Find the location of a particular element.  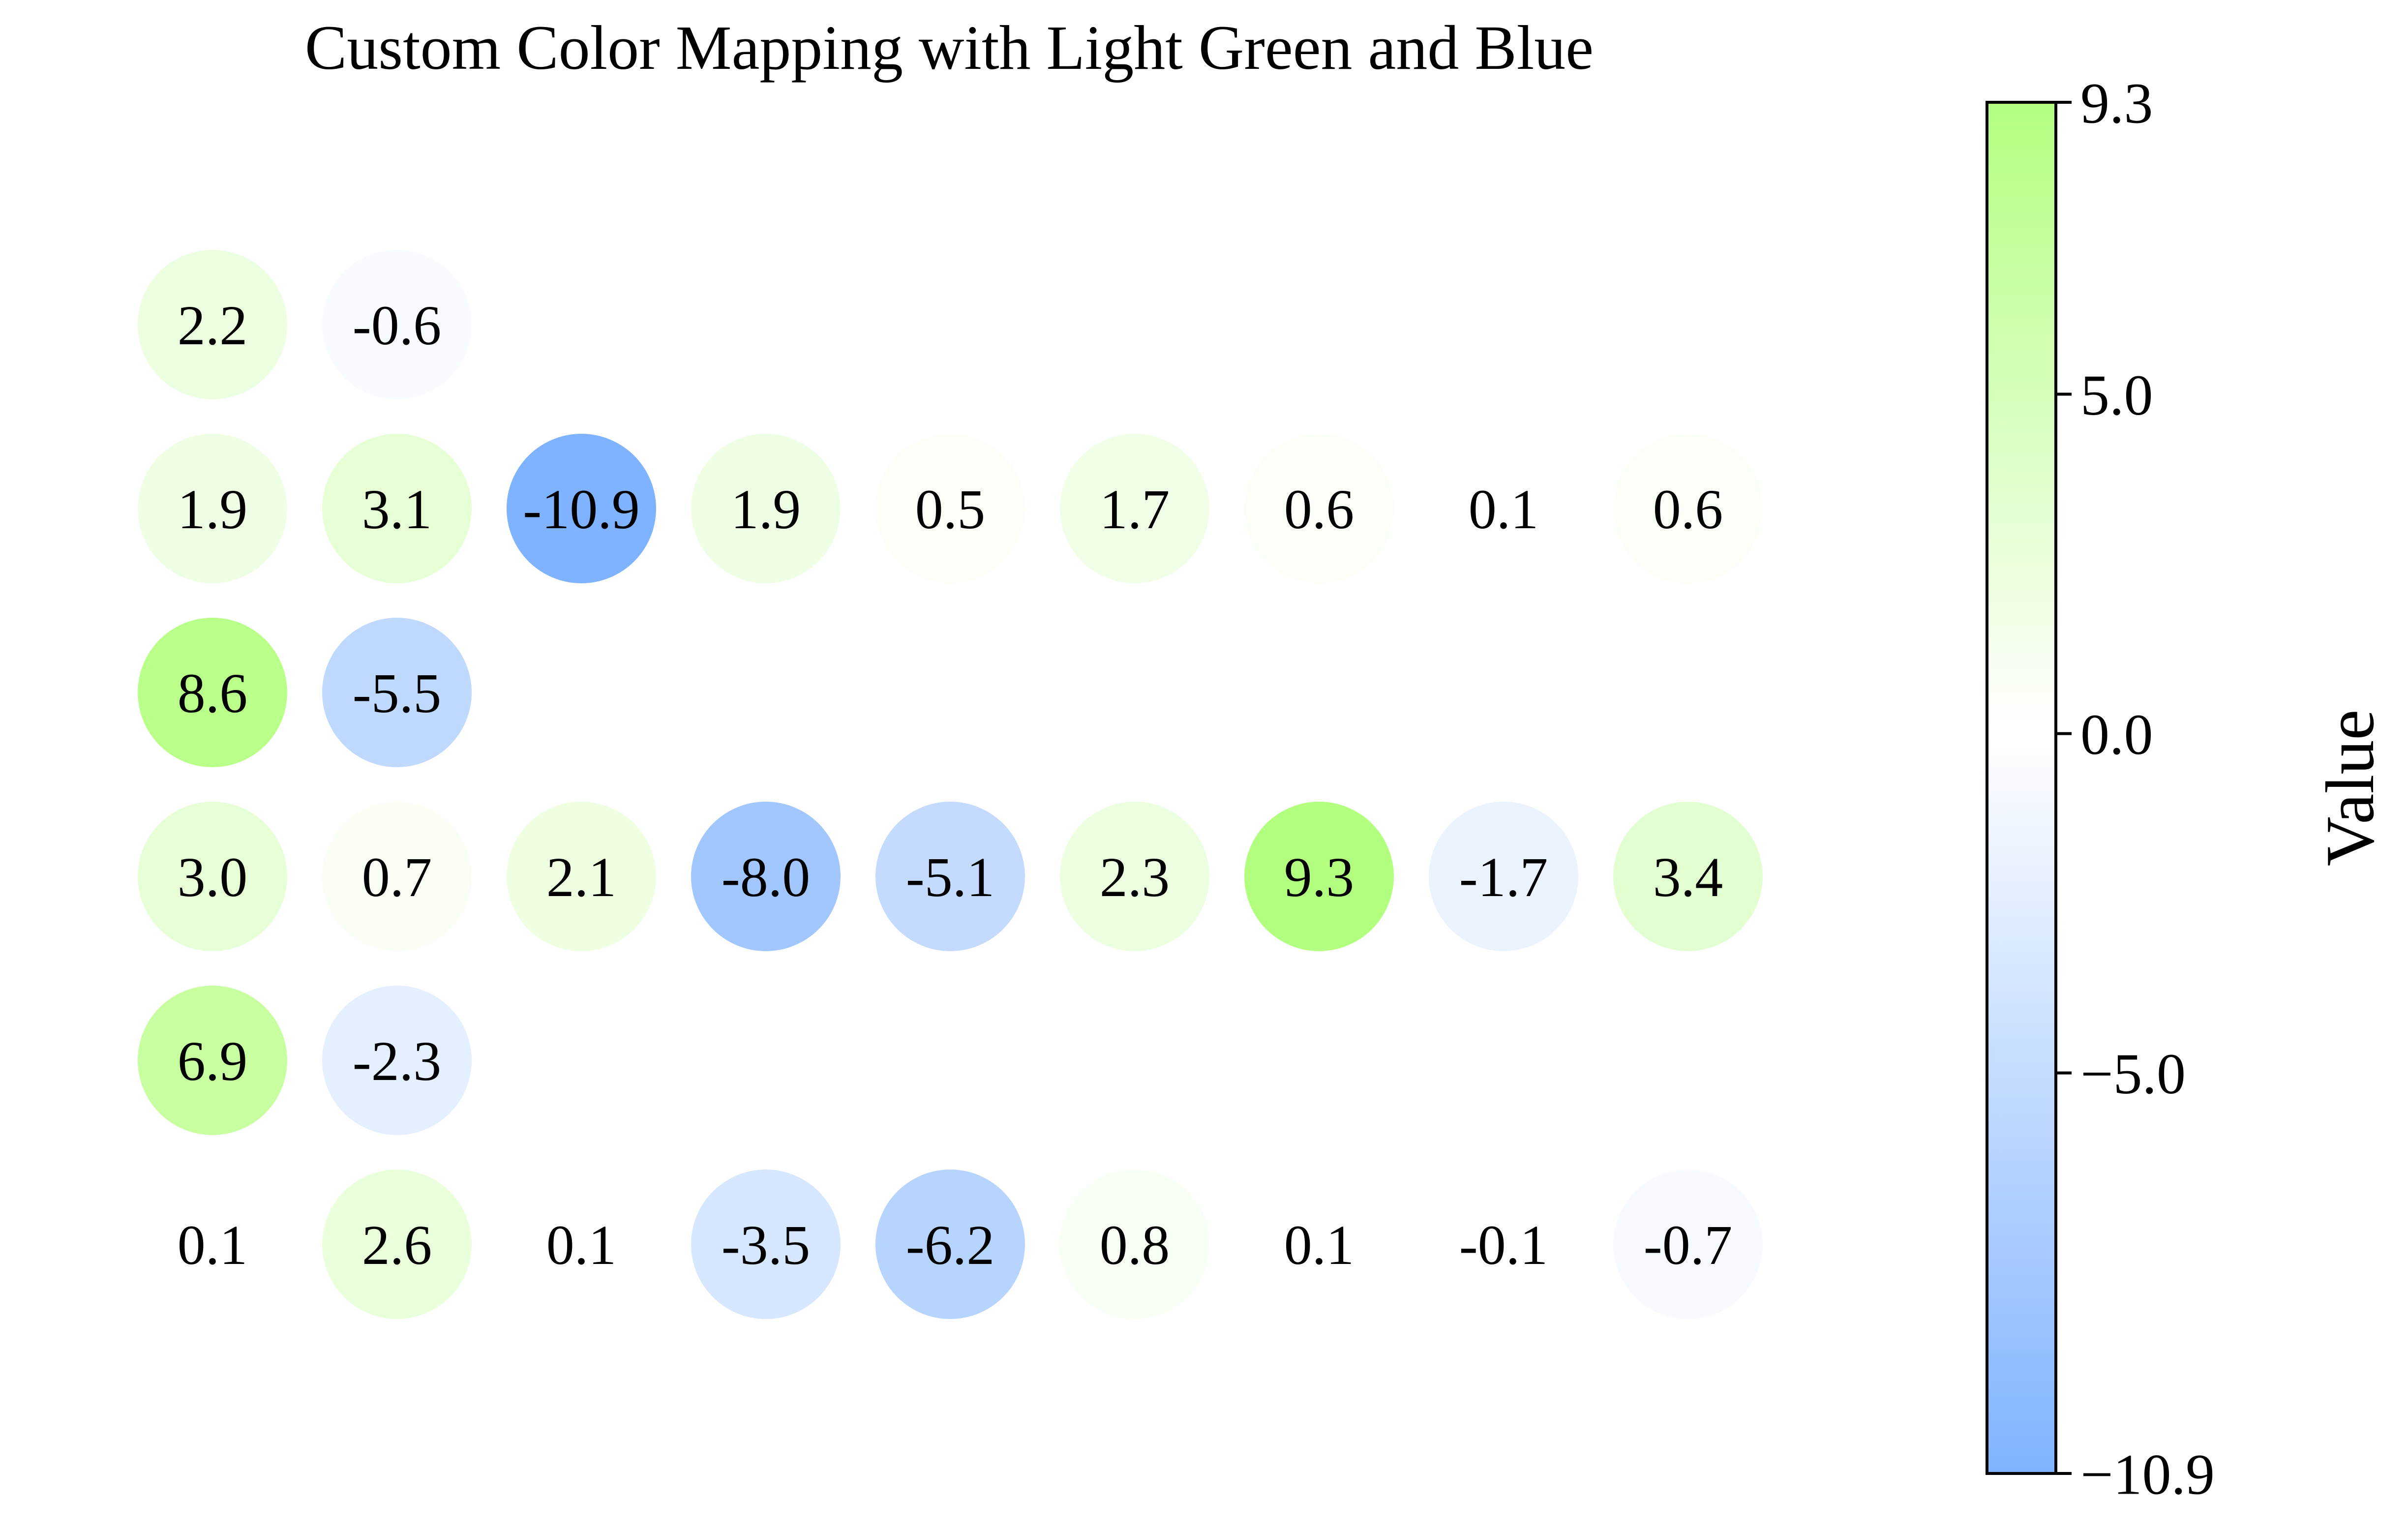

cell-value-label: 0.8 is located at coordinates (1135, 1245).